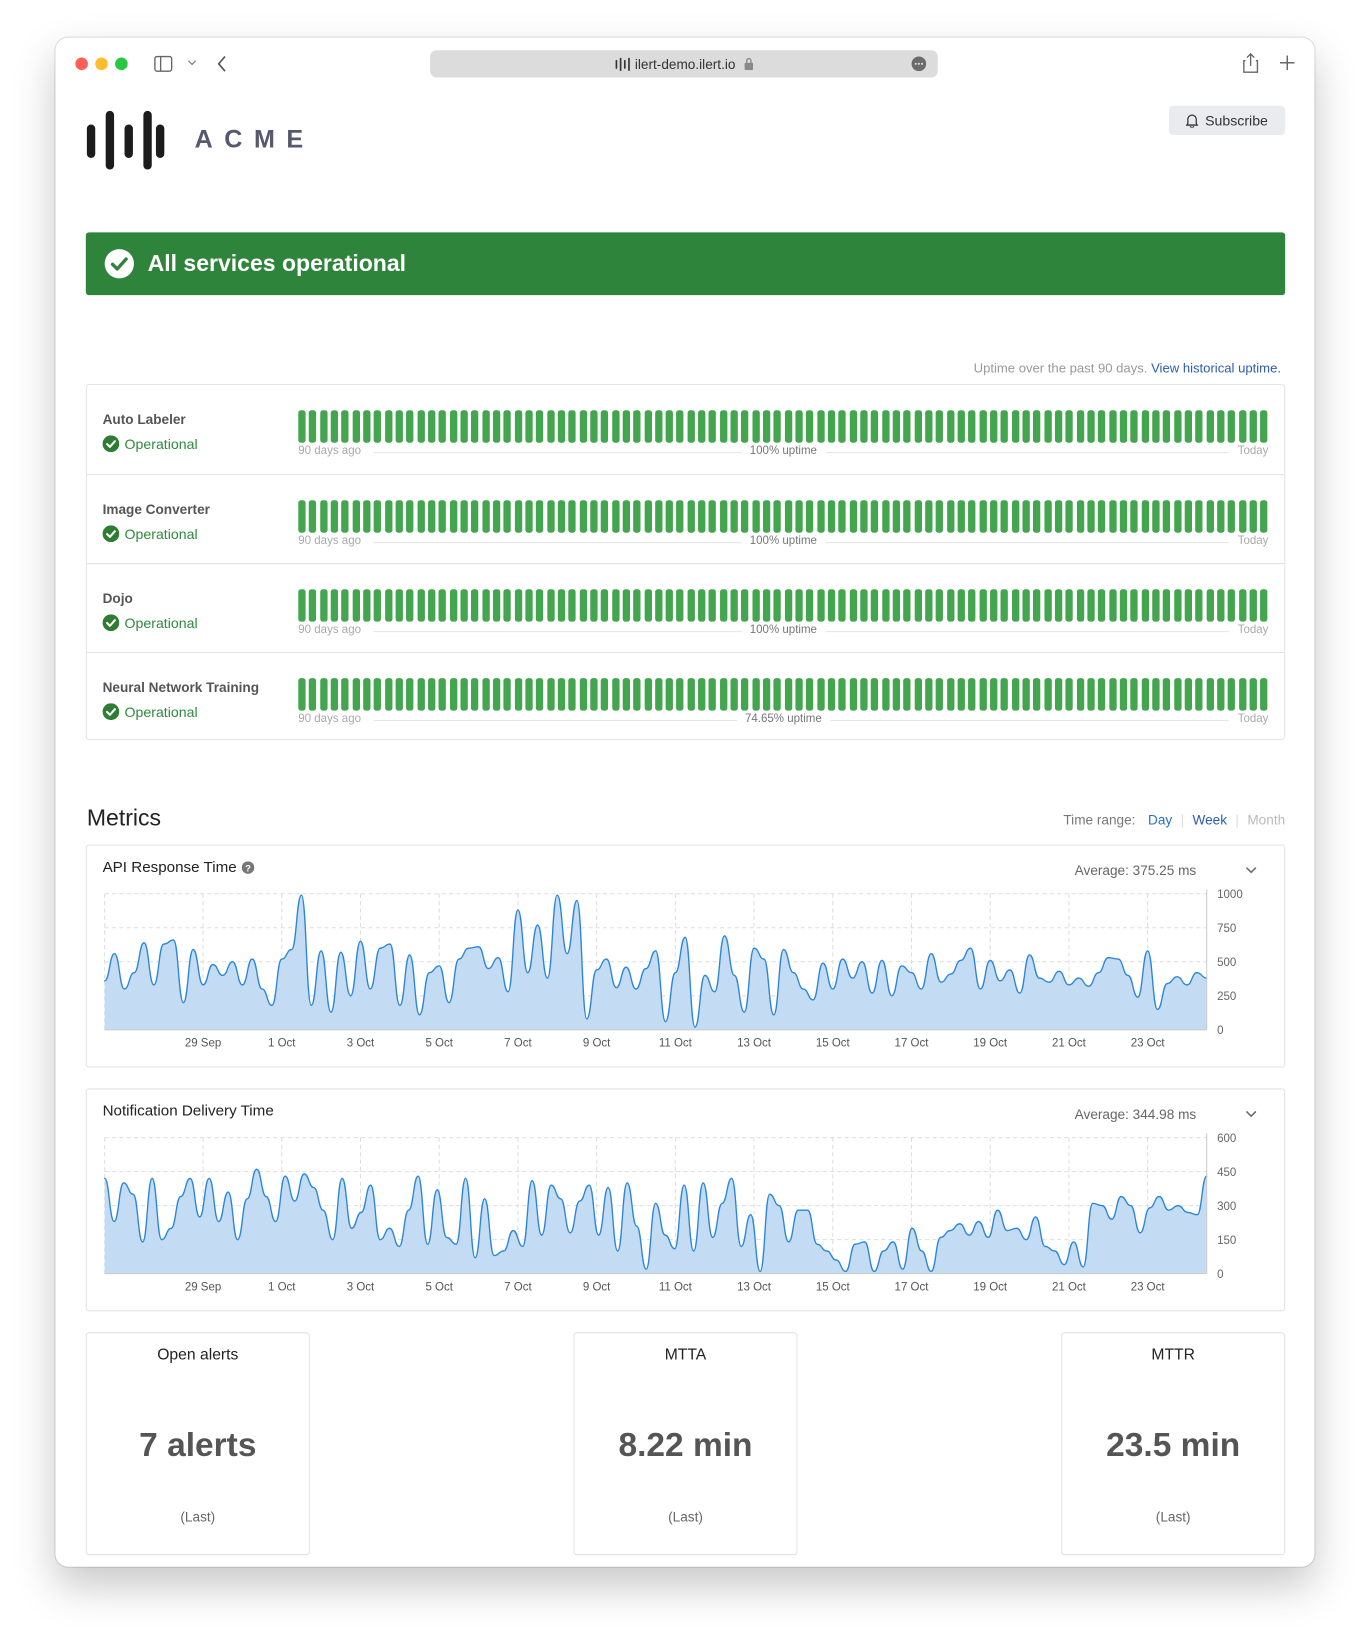 The image size is (1371, 1642). What do you see at coordinates (1227, 120) in the screenshot?
I see `subscribe-button: Subscribe` at bounding box center [1227, 120].